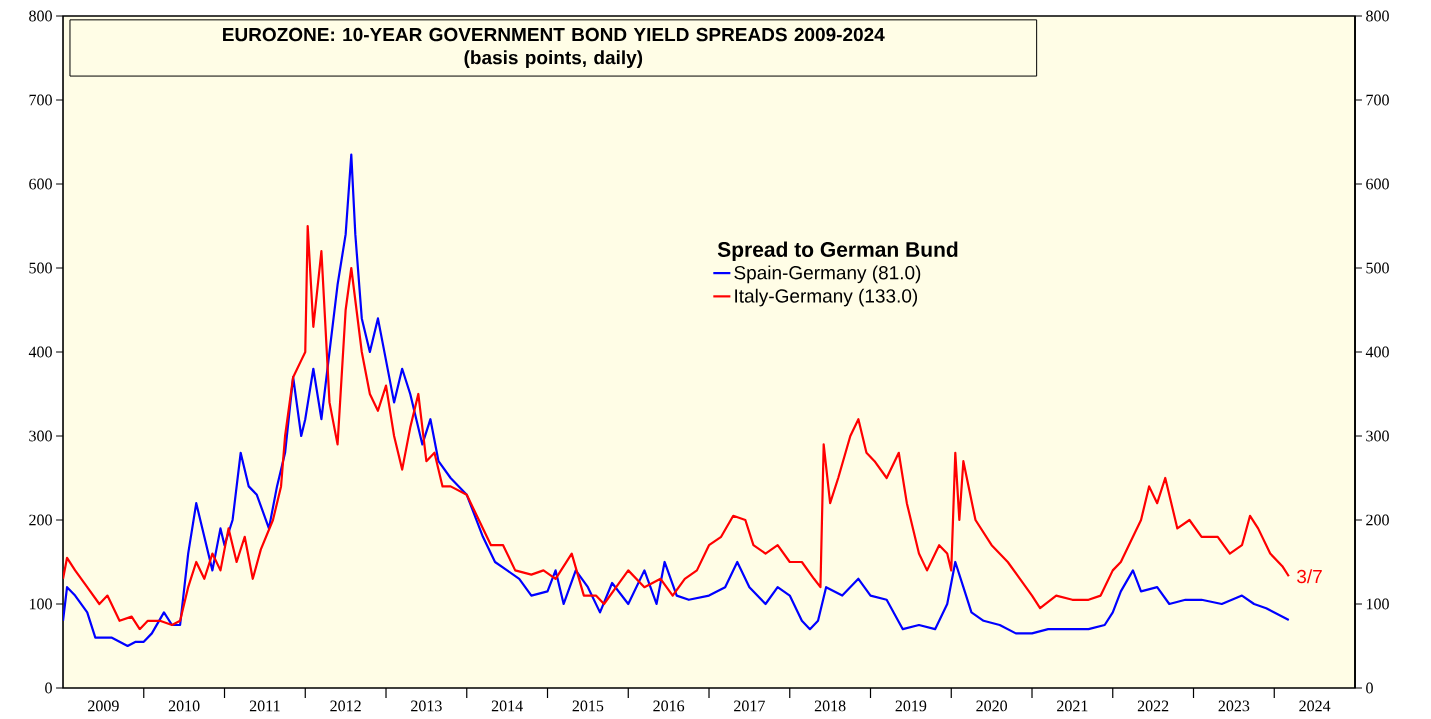 This screenshot has width=1431, height=719. What do you see at coordinates (48, 688) in the screenshot?
I see `y2-tick-label: 0` at bounding box center [48, 688].